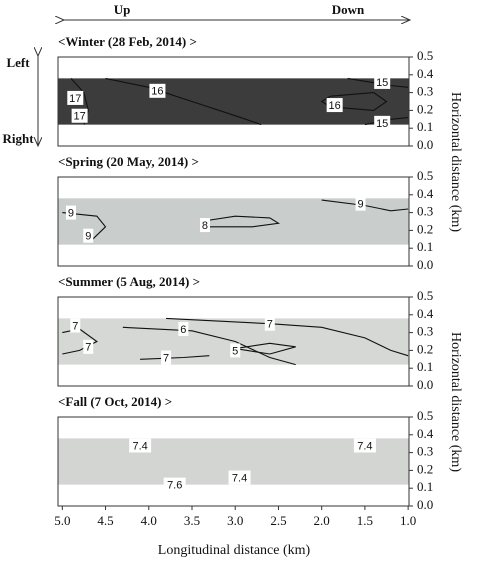 The width and height of the screenshot is (484, 570). What do you see at coordinates (192, 520) in the screenshot?
I see `x-tick-label: 3.5` at bounding box center [192, 520].